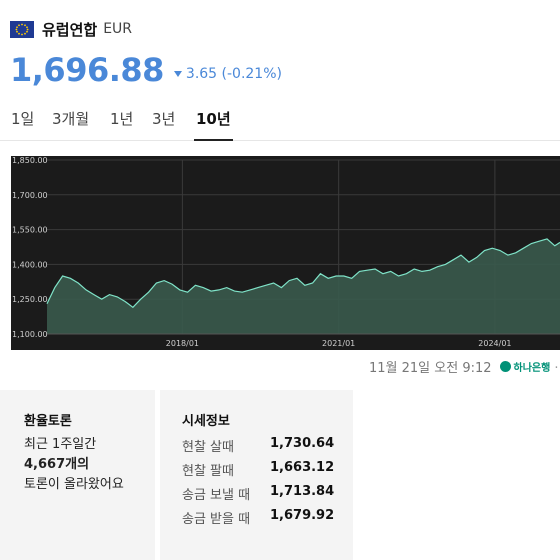 The height and width of the screenshot is (560, 560). I want to click on rate-change: 3.65 (-0.21%), so click(227, 74).